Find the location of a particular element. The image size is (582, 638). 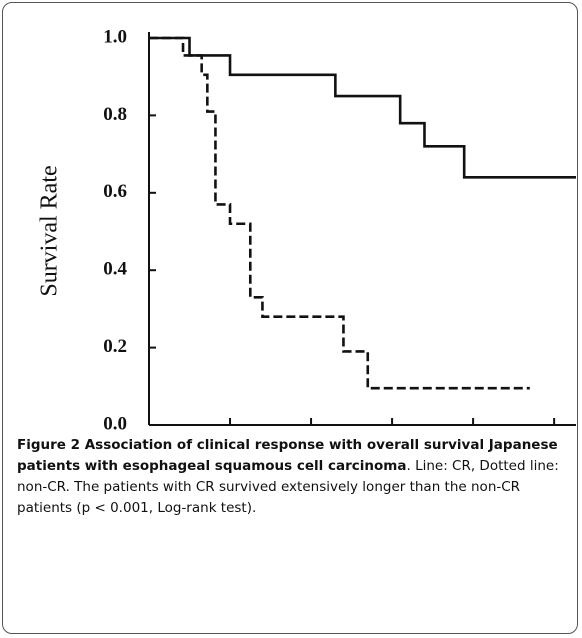

y-tick-label: 1.0 is located at coordinates (115, 36).